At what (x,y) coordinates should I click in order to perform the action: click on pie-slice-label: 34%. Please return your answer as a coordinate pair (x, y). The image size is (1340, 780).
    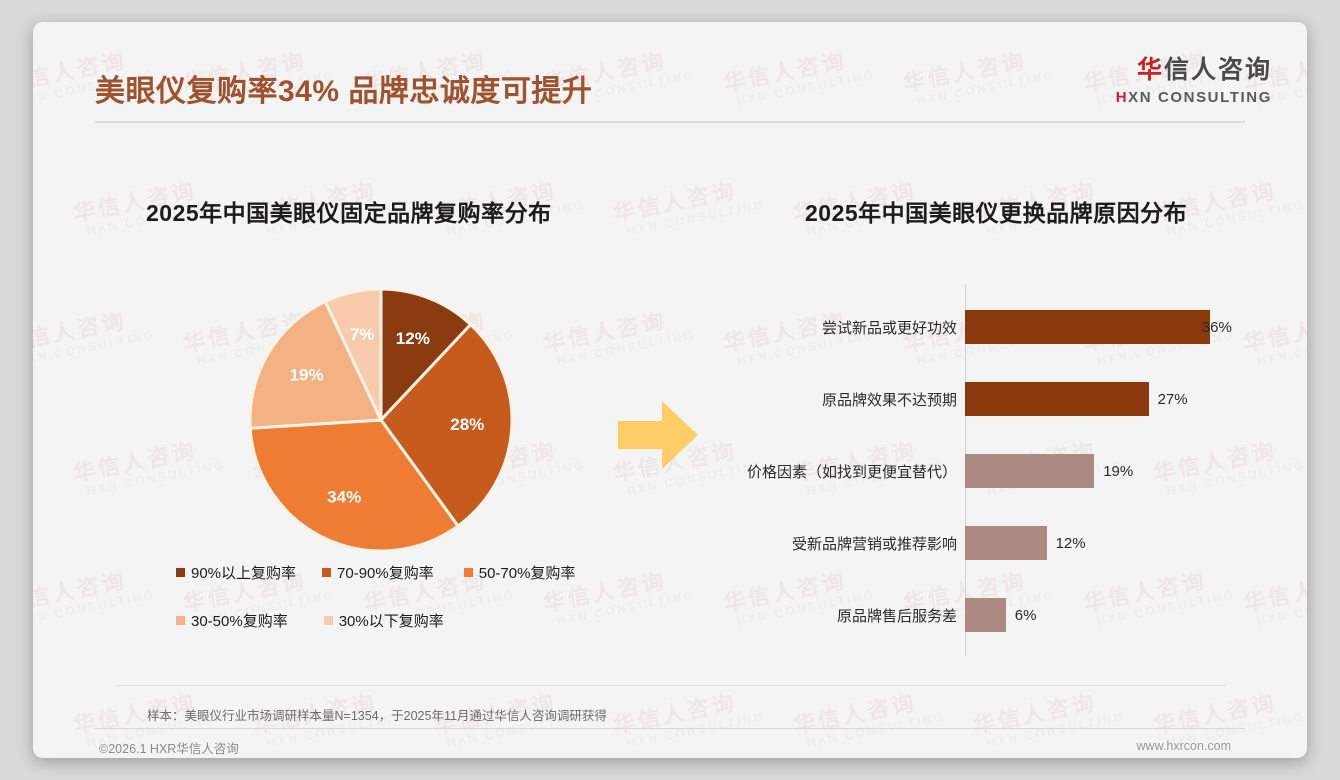
    Looking at the image, I should click on (344, 497).